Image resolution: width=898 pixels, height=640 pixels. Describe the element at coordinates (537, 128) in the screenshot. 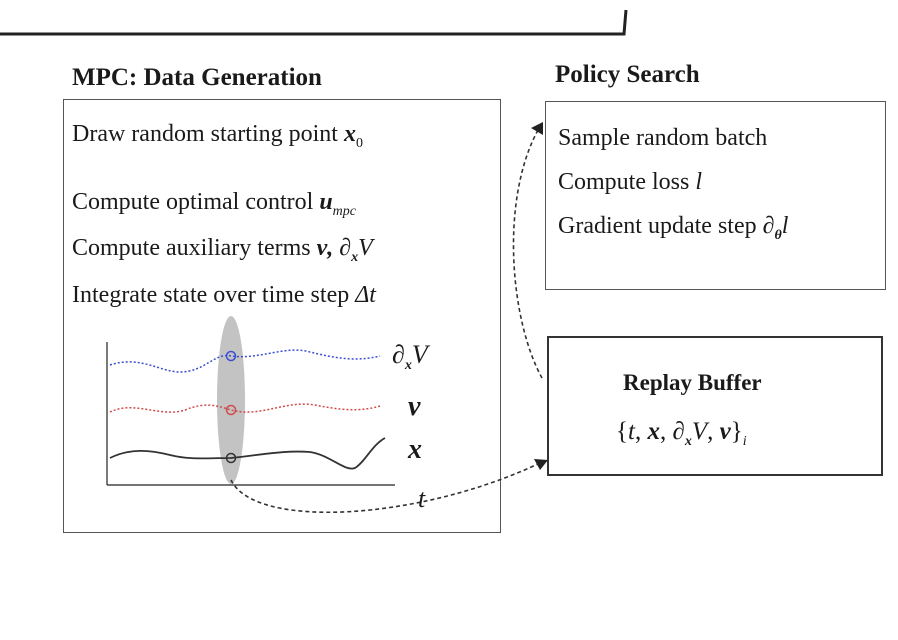

I see `arrow-to-policy-head` at that location.